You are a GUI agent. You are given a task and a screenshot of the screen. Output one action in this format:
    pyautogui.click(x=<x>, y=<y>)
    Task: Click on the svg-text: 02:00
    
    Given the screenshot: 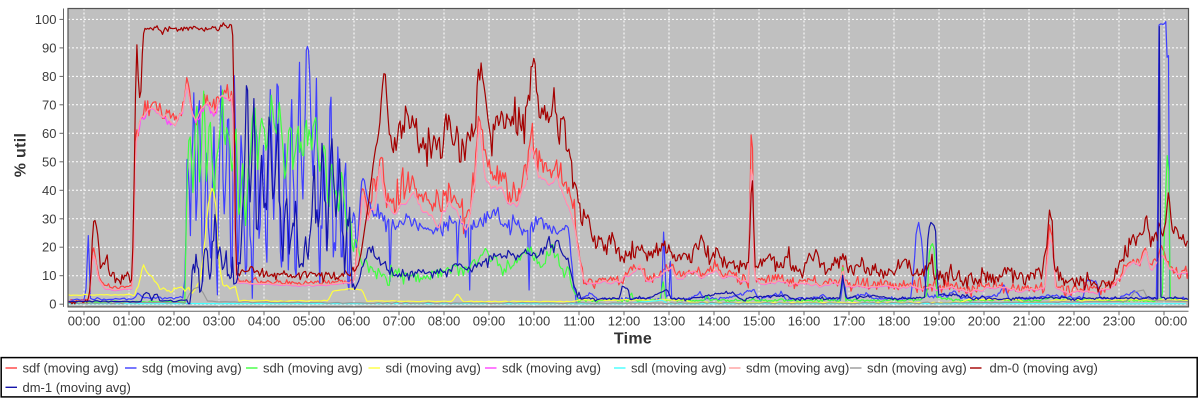 What is the action you would take?
    pyautogui.click(x=174, y=321)
    